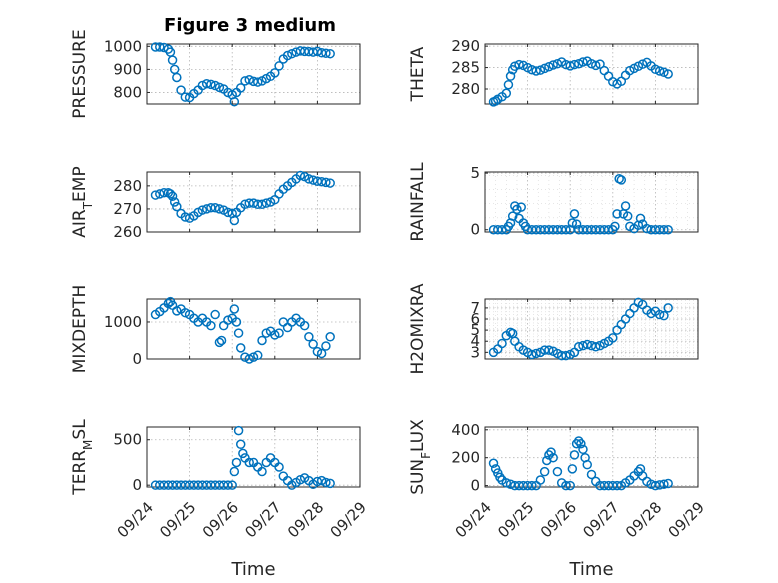 The image size is (778, 583). What do you see at coordinates (643, 519) in the screenshot?
I see `x-tick-label: 09/28` at bounding box center [643, 519].